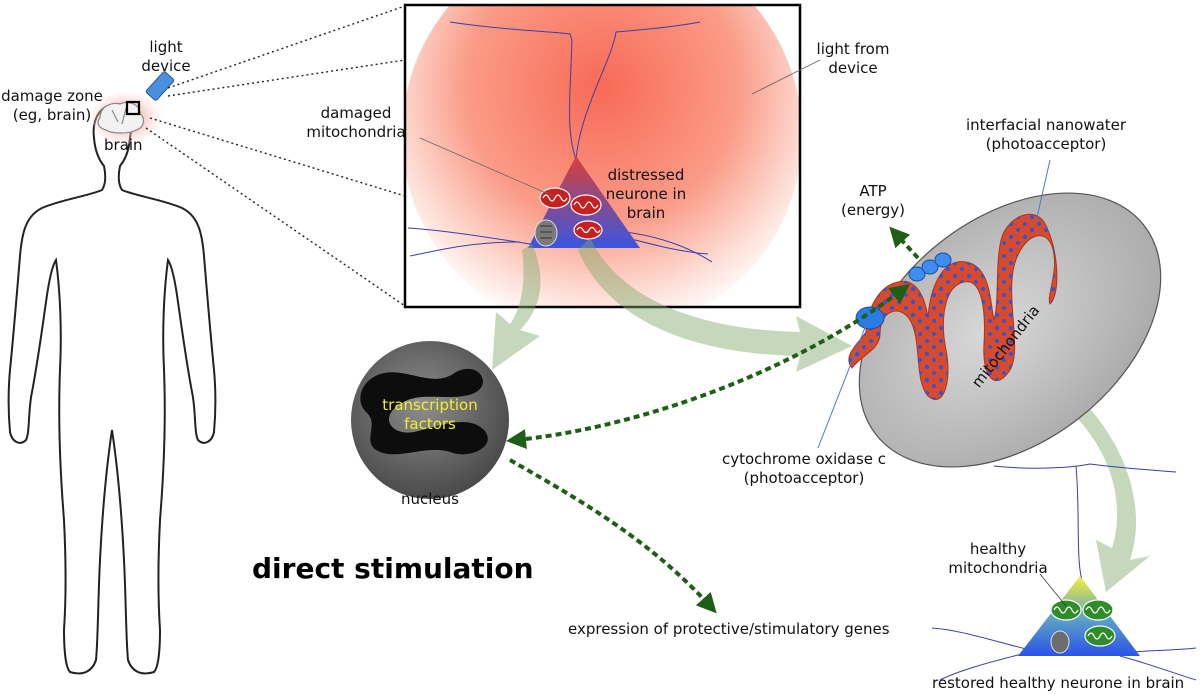 This screenshot has width=1200, height=694. What do you see at coordinates (166, 56) in the screenshot?
I see `light-device-label: light device` at bounding box center [166, 56].